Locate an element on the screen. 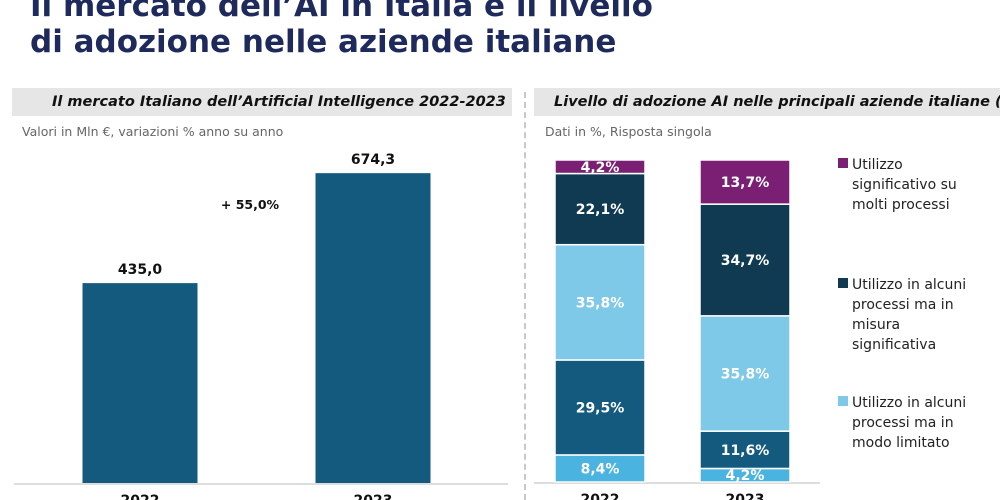 The height and width of the screenshot is (500, 1000). legend-label-line: significativa is located at coordinates (894, 345).